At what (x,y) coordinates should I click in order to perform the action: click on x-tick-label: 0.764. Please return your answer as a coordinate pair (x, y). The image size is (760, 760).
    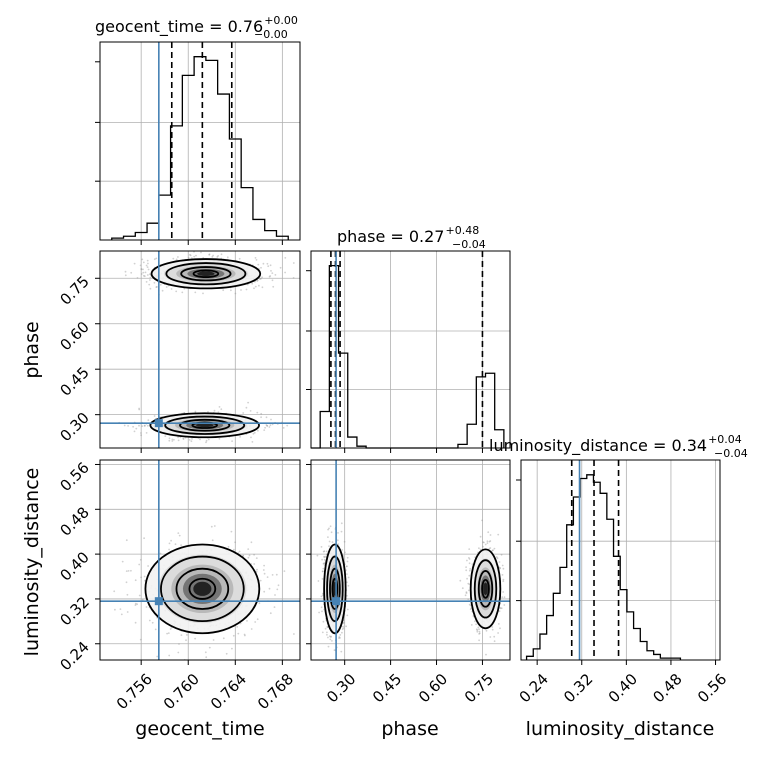
    Looking at the image, I should click on (228, 691).